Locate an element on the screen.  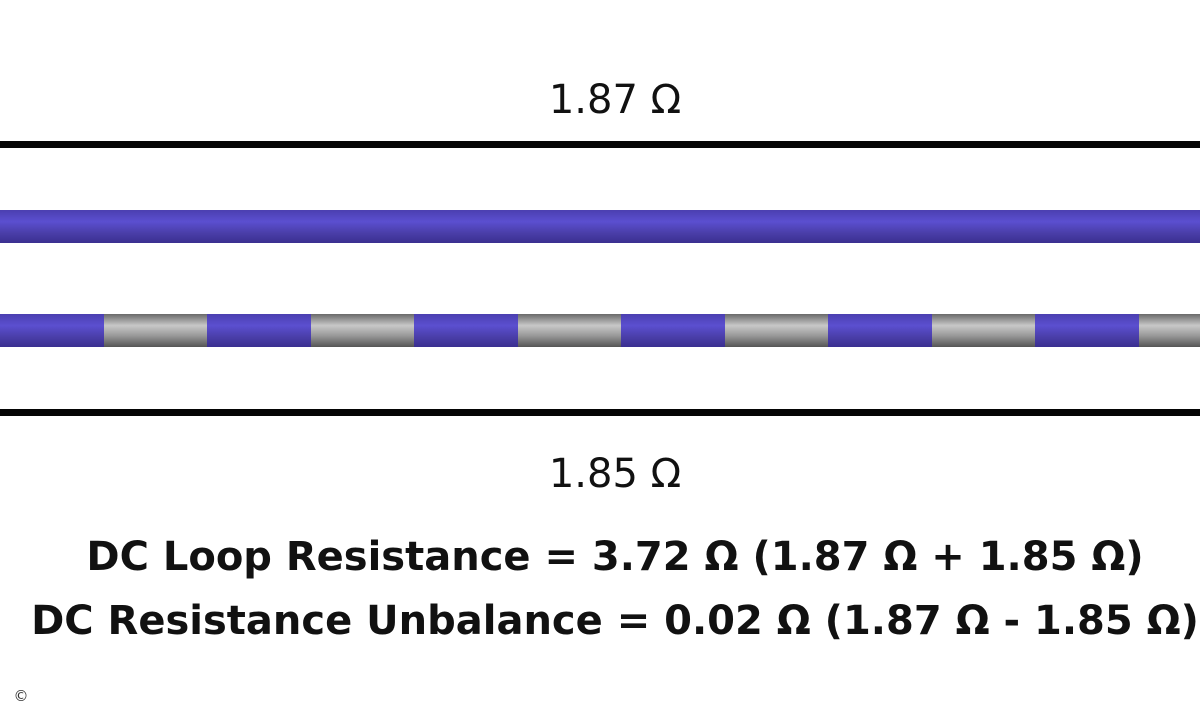
striped-blue-white-wire is located at coordinates (600, 330).